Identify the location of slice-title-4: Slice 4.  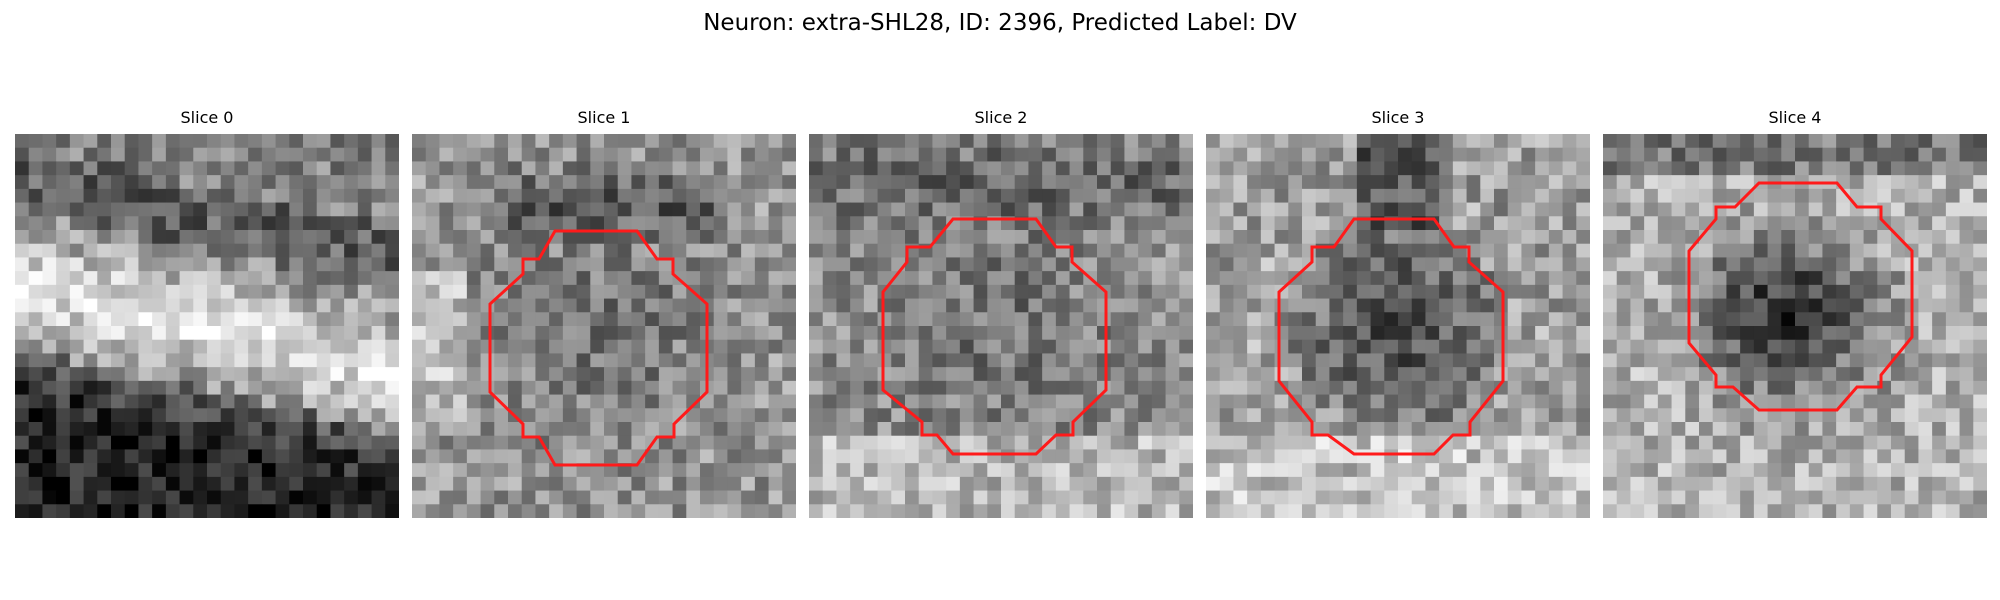
(1795, 118).